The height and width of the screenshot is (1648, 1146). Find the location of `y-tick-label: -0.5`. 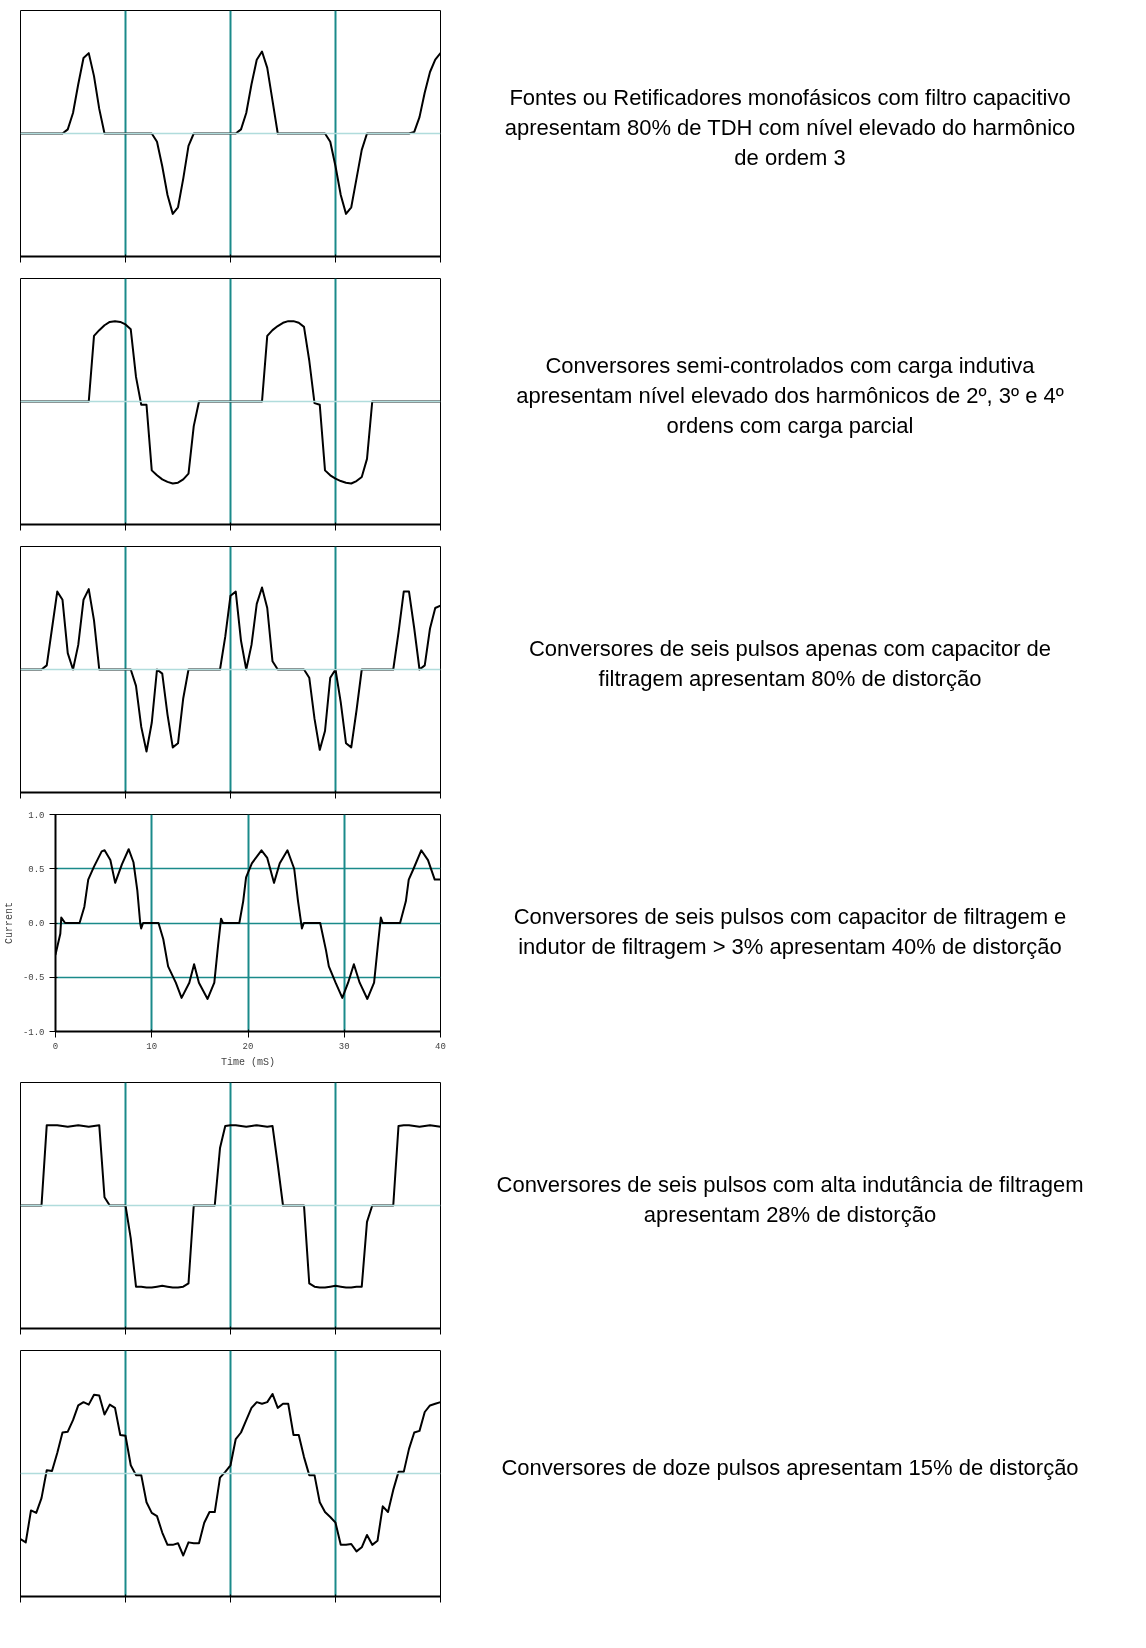

y-tick-label: -0.5 is located at coordinates (33, 978).